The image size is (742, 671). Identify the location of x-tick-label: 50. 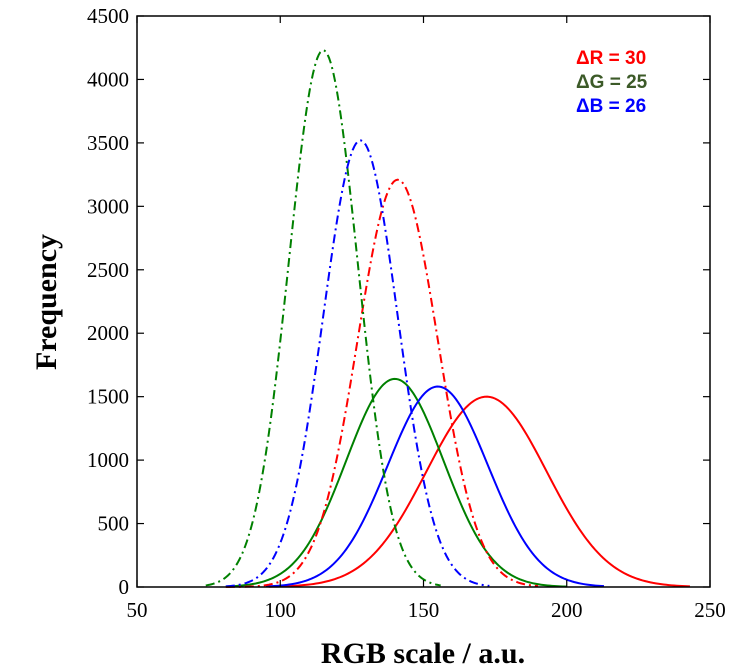
(137, 610).